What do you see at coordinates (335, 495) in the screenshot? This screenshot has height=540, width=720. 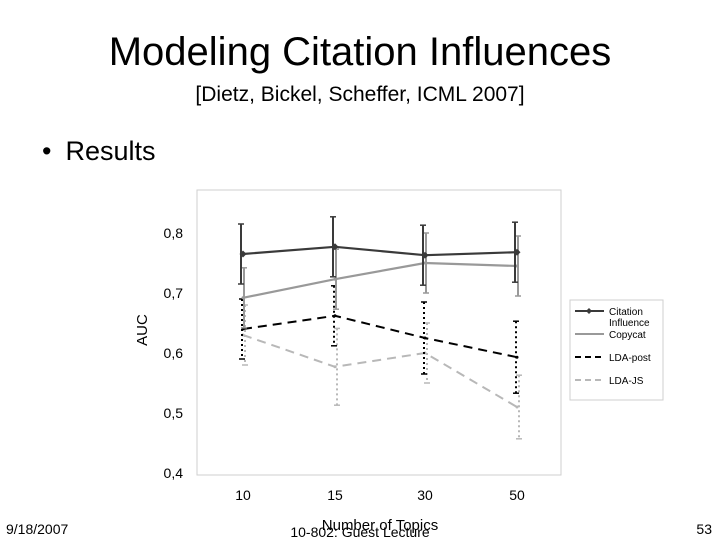 I see `x-tick-label: 15` at bounding box center [335, 495].